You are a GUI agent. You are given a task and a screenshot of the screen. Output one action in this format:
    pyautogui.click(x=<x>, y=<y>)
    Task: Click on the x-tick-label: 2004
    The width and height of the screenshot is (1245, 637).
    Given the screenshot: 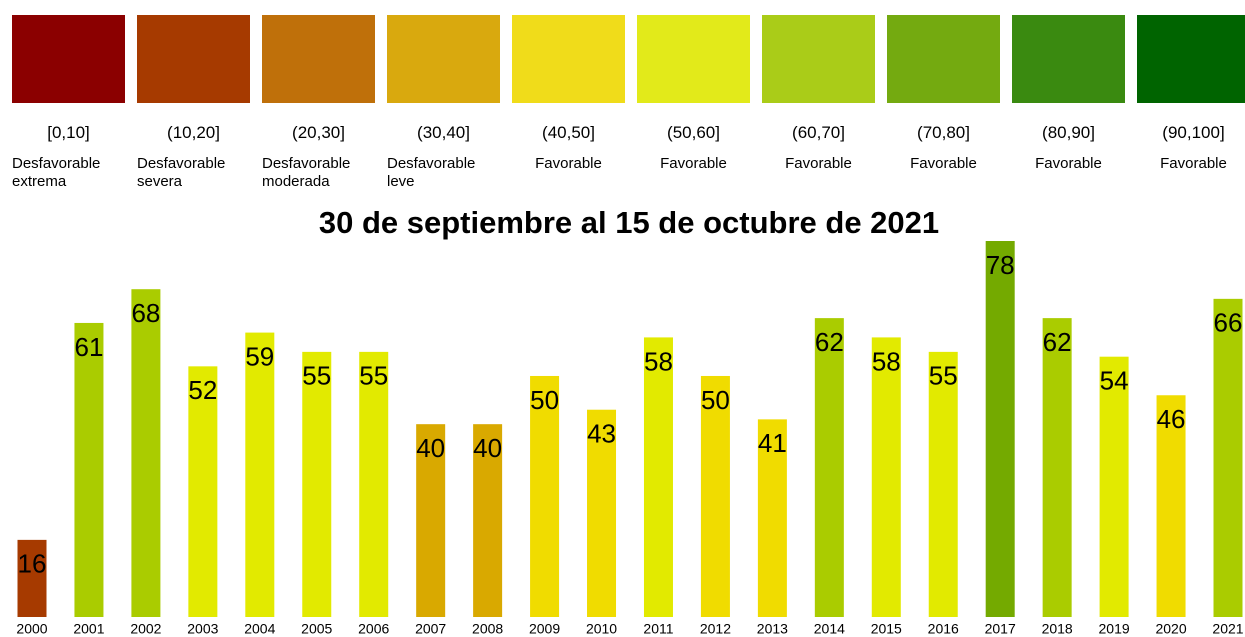 What is the action you would take?
    pyautogui.click(x=259, y=629)
    